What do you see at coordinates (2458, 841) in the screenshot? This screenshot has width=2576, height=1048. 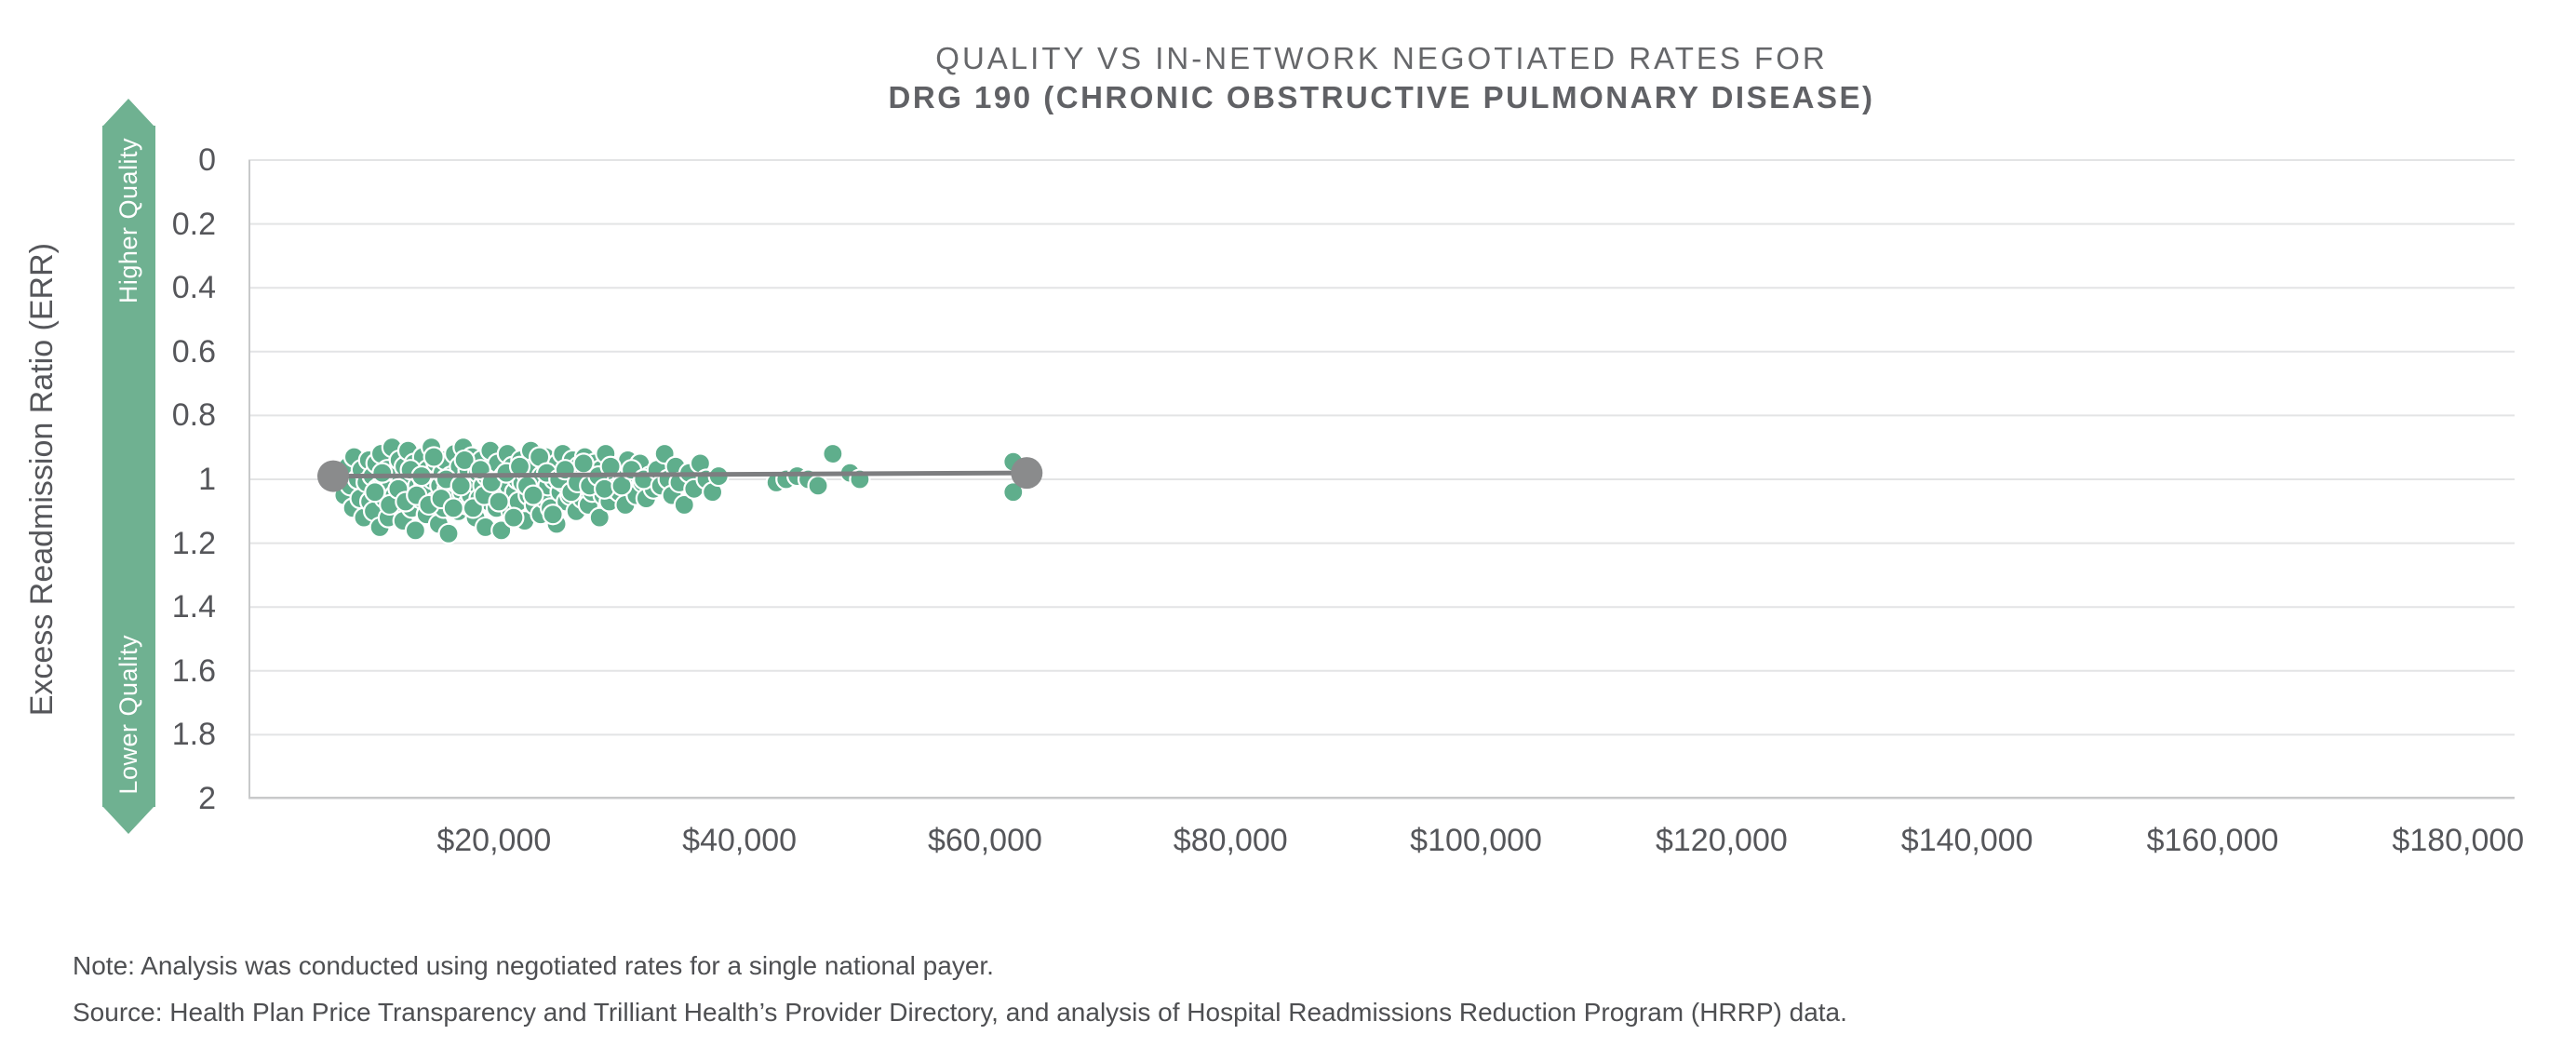 I see `x-tick-label: $180,000` at bounding box center [2458, 841].